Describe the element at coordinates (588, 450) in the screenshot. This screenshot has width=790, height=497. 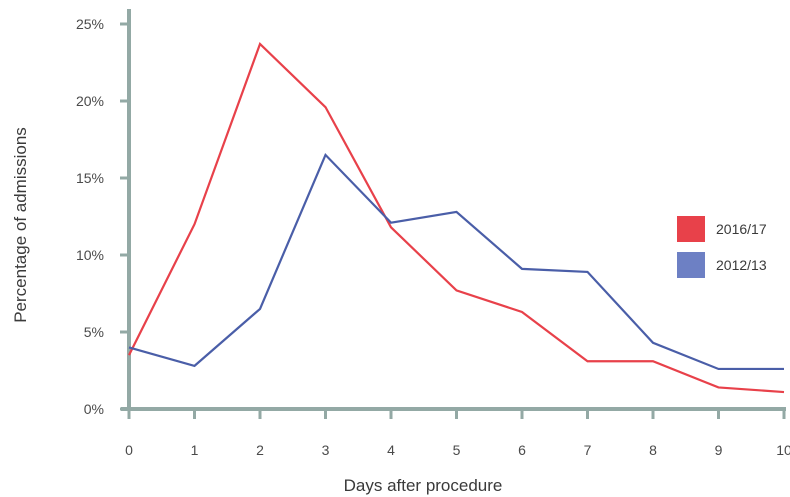
I see `x-tick-label: 7` at that location.